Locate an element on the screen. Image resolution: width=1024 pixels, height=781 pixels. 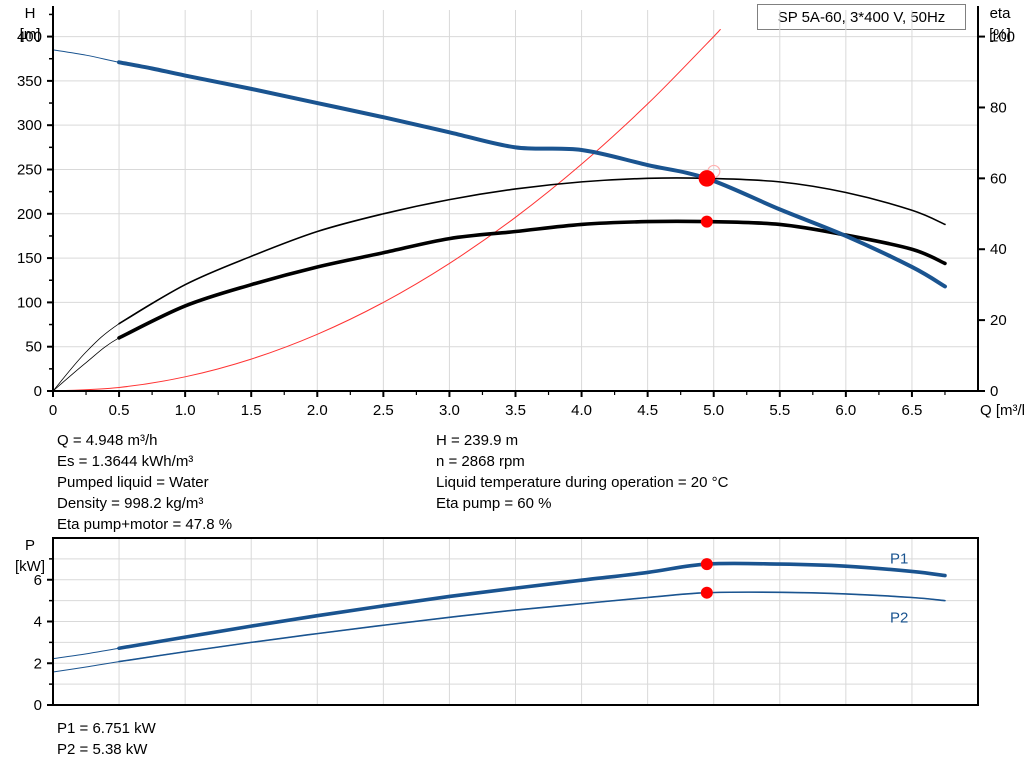
y-axis-tick-label-right: 100 is located at coordinates (1002, 37).